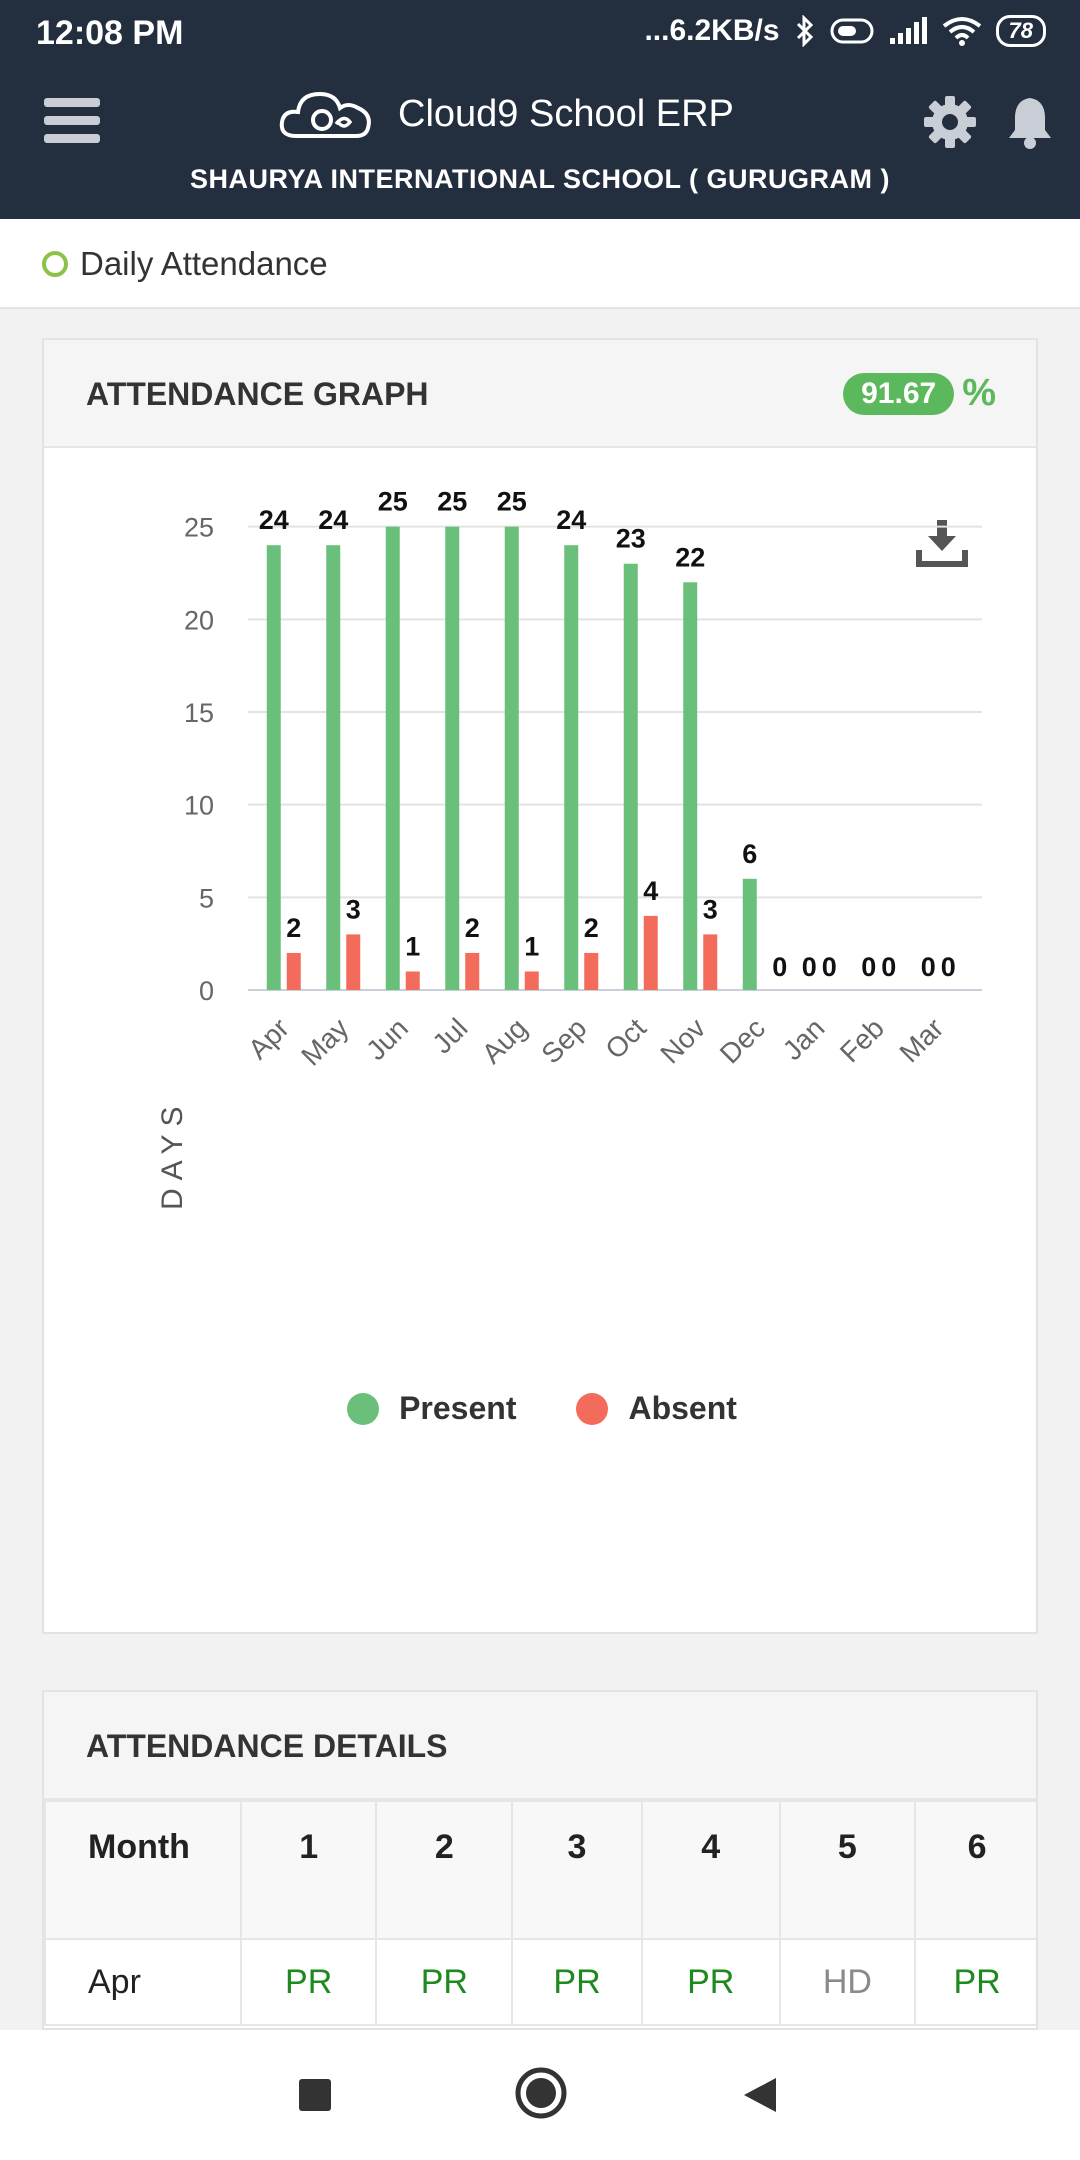  Describe the element at coordinates (387, 1039) in the screenshot. I see `x-tick-label: Jun` at that location.